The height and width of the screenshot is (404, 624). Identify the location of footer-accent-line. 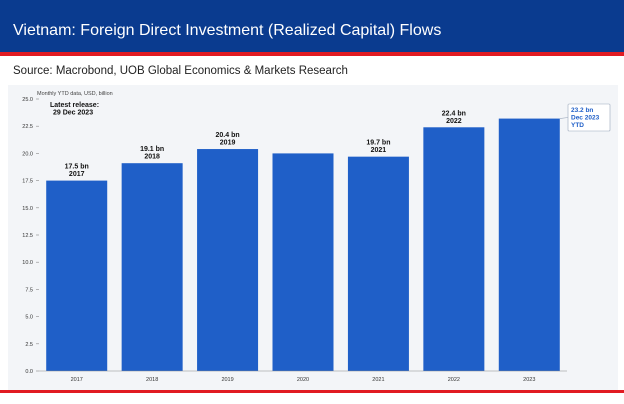
(312, 391).